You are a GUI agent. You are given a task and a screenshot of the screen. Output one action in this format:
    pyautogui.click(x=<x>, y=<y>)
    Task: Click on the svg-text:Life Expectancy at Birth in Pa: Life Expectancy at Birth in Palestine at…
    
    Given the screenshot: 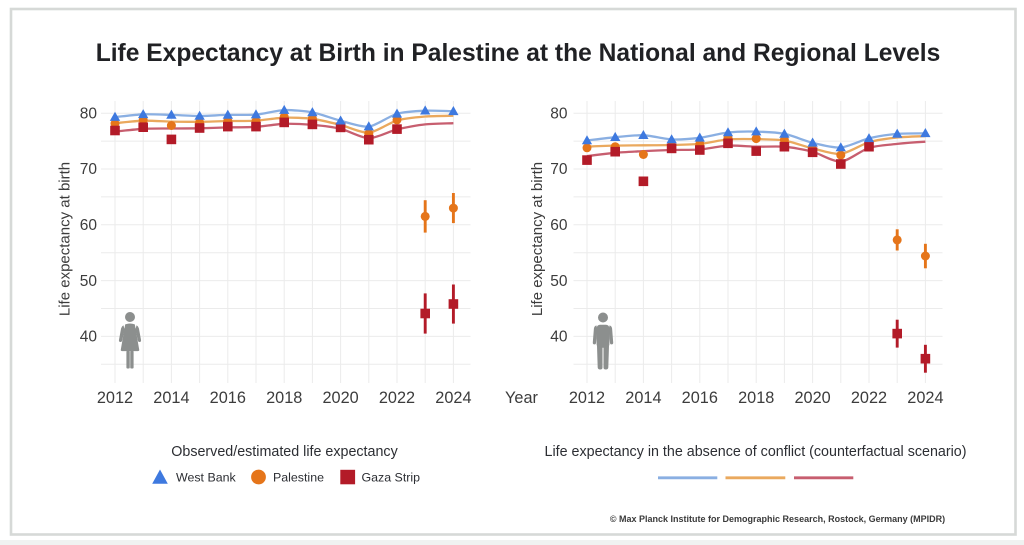 What is the action you would take?
    pyautogui.click(x=518, y=53)
    